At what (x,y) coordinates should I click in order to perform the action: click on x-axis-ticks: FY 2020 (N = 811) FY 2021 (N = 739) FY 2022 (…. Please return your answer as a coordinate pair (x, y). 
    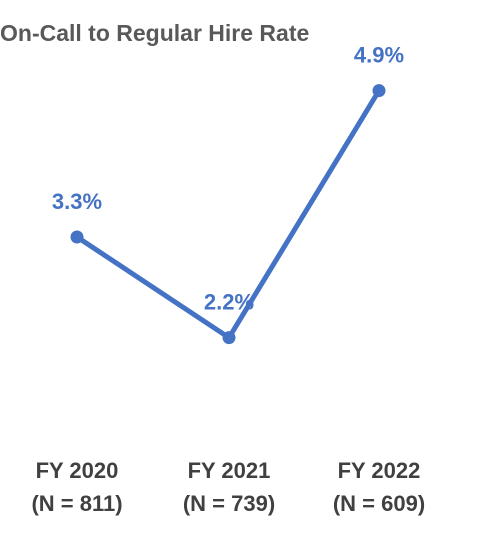
    Looking at the image, I should click on (228, 487).